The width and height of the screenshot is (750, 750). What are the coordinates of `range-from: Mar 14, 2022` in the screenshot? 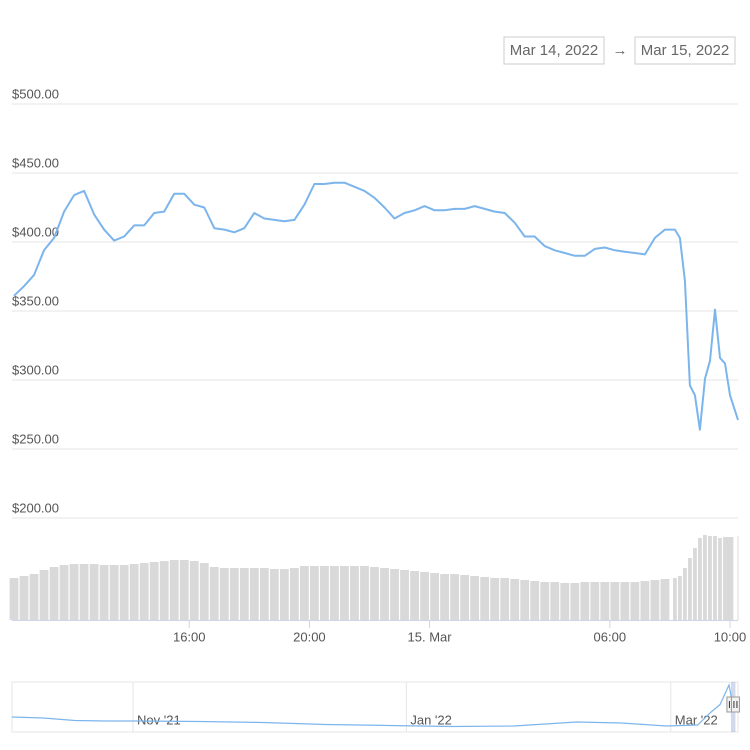 It's located at (554, 50).